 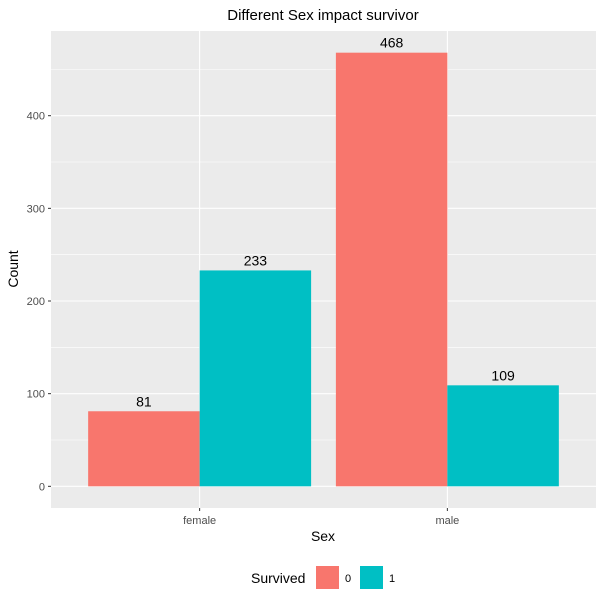 What do you see at coordinates (323, 536) in the screenshot?
I see `x-axis-title: Sex` at bounding box center [323, 536].